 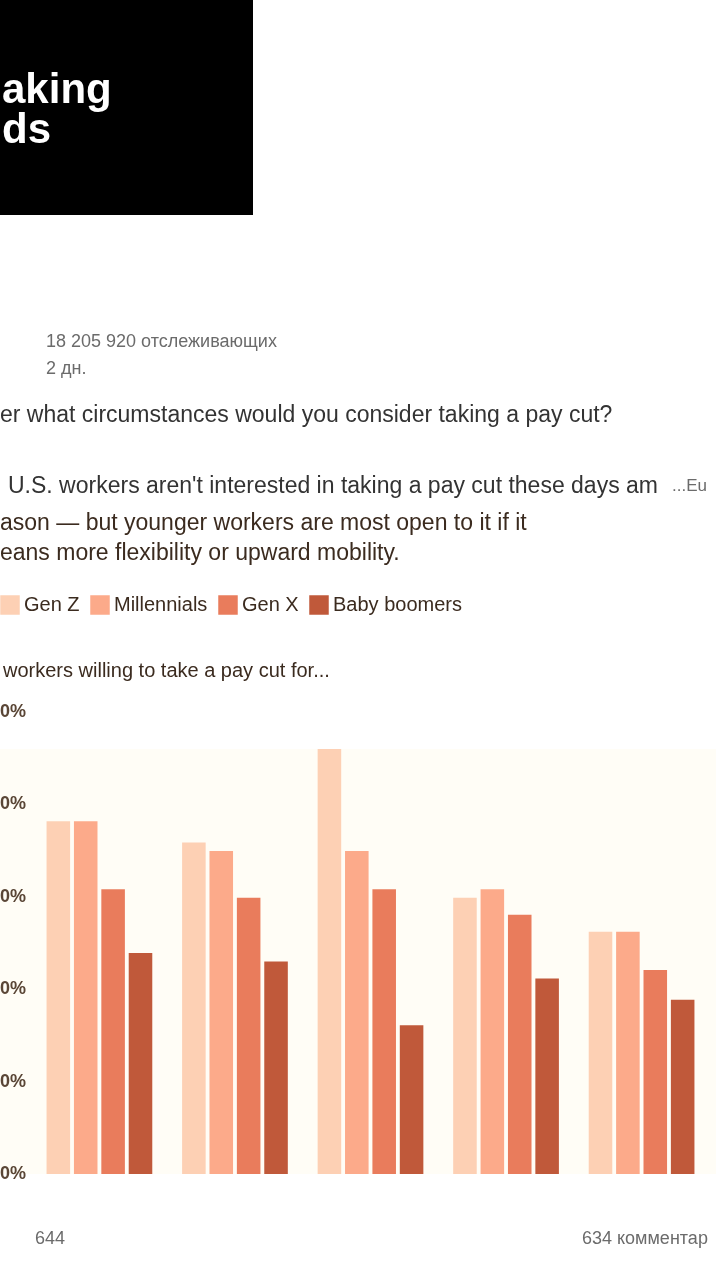 I want to click on text: 18 205 920 отслеживающих, so click(x=161, y=341).